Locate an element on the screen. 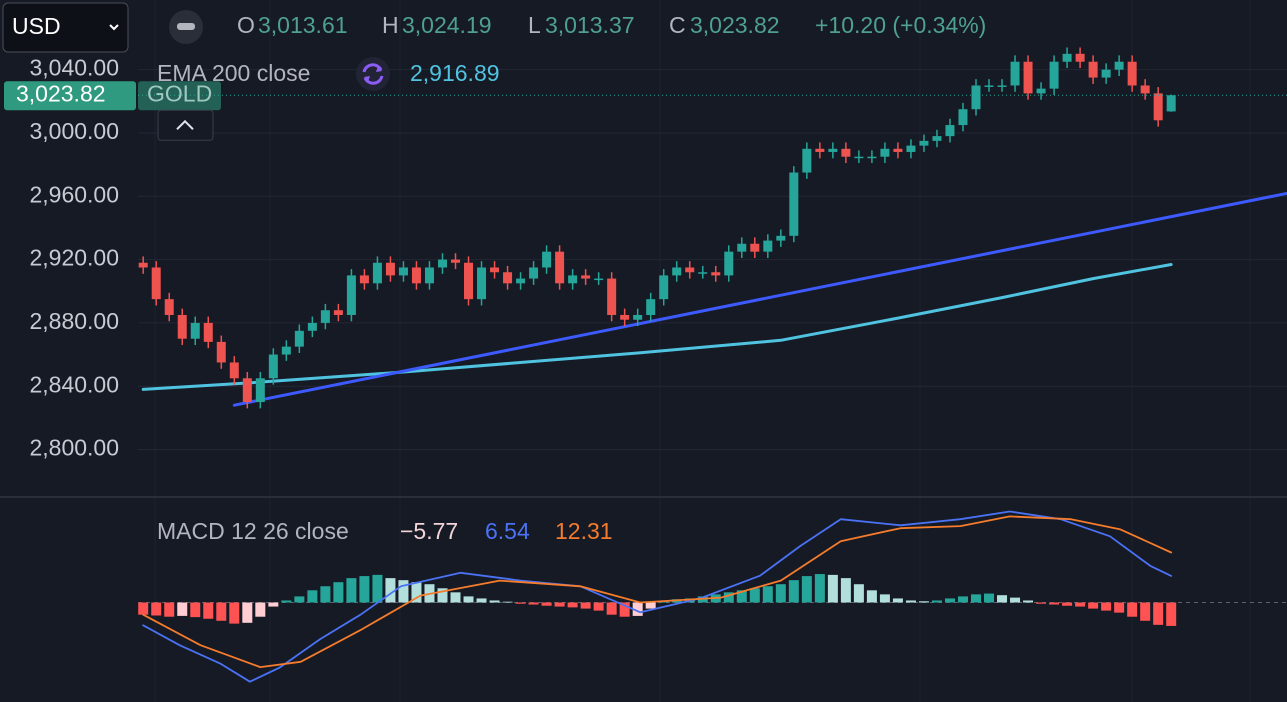 This screenshot has height=702, width=1287. collapse-icon is located at coordinates (186, 26).